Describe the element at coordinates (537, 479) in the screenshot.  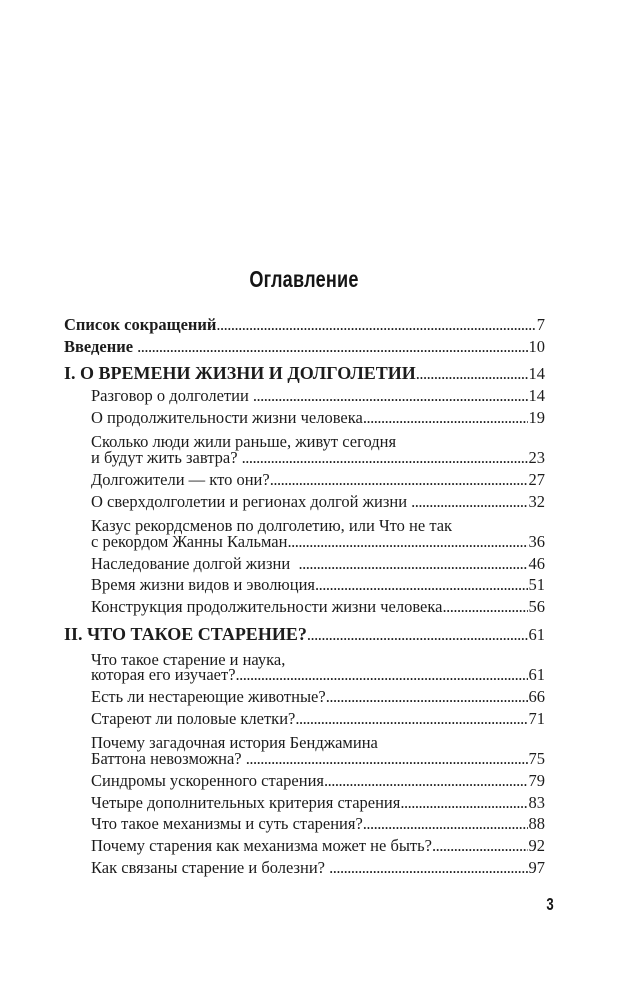
I see `toc-entry-page: 27` at that location.